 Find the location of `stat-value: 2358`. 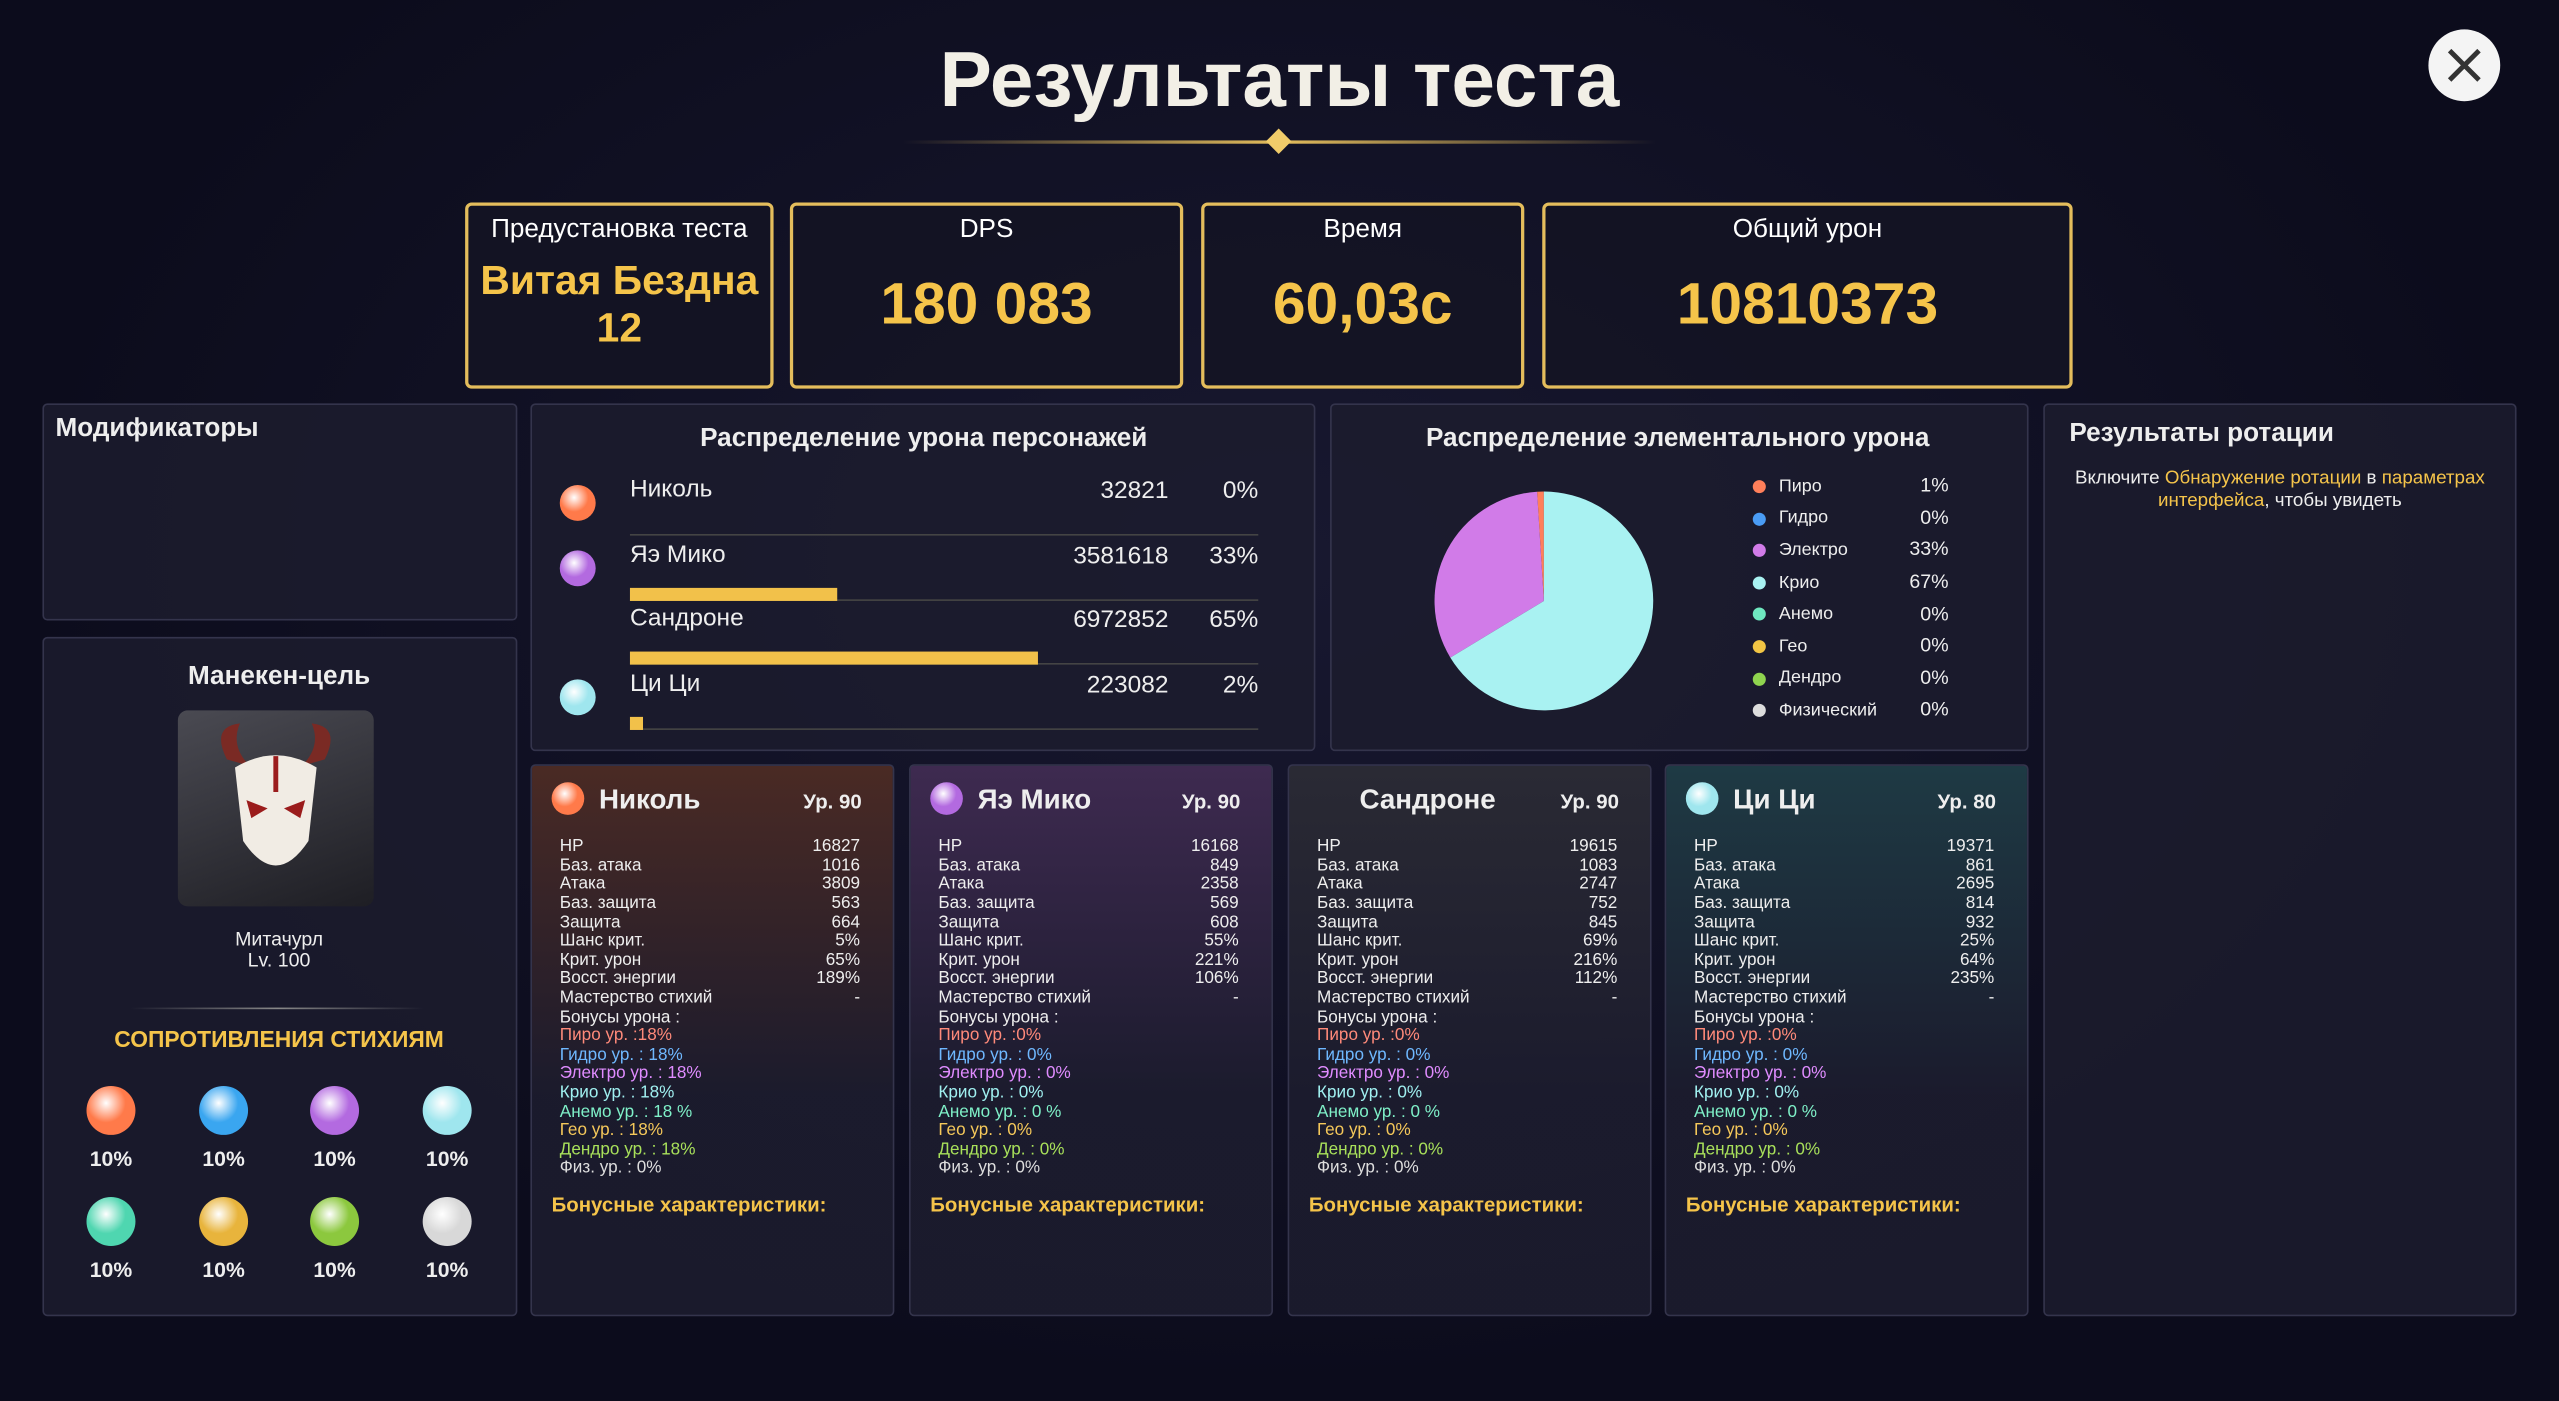

stat-value: 2358 is located at coordinates (1219, 884).